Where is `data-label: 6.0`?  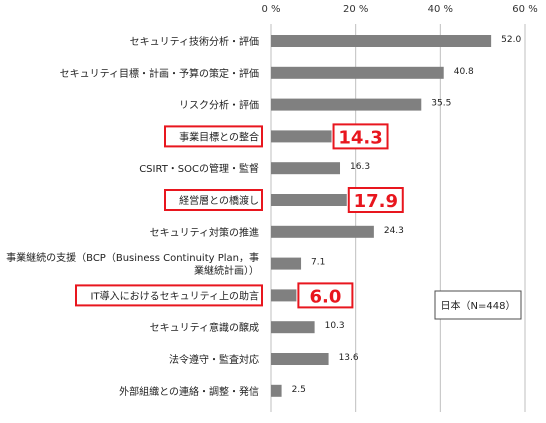
data-label: 6.0 is located at coordinates (325, 296).